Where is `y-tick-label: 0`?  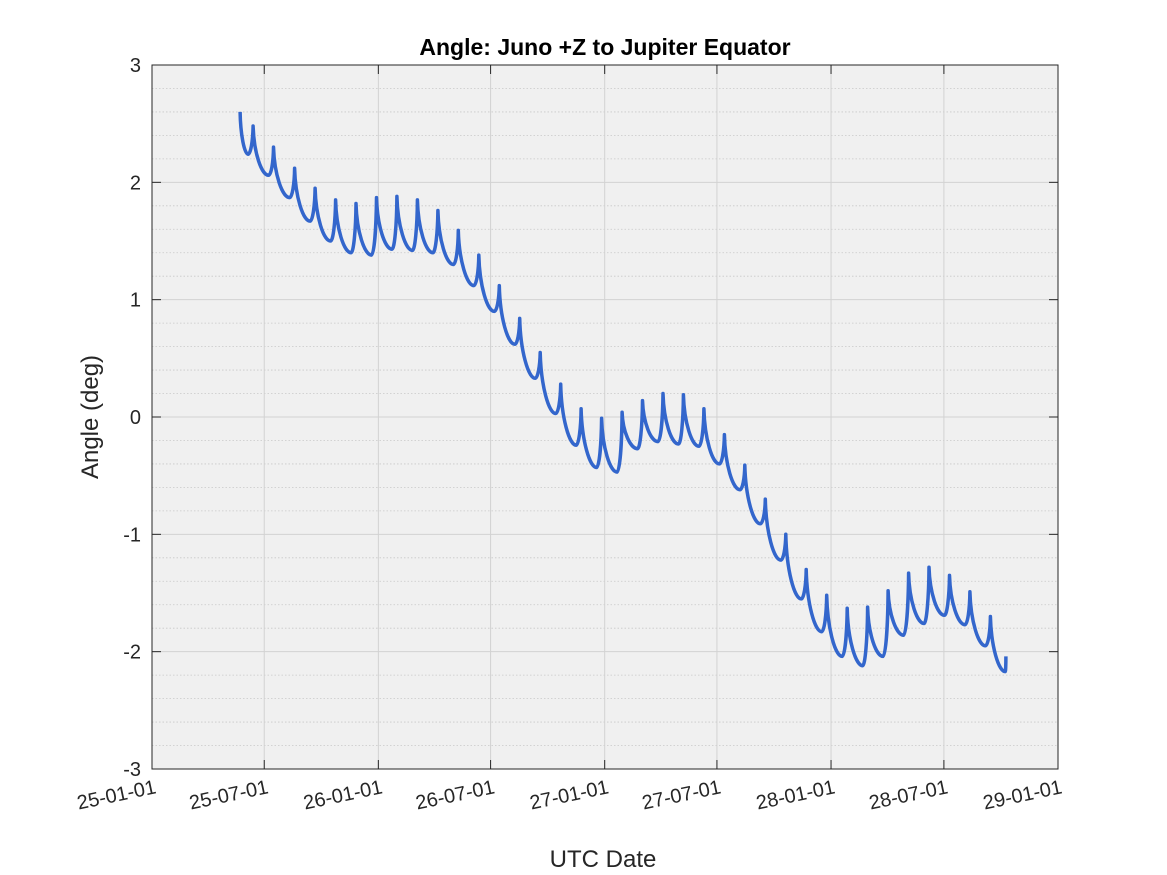
y-tick-label: 0 is located at coordinates (135, 418).